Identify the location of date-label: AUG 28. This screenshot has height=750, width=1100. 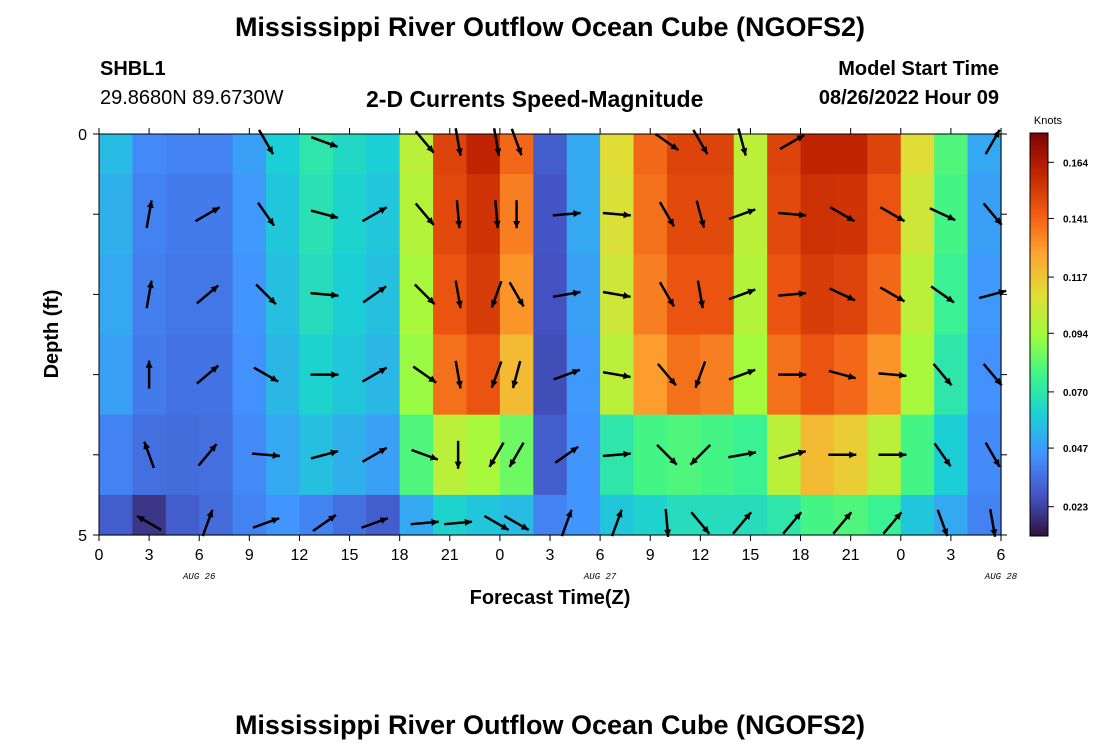
(1001, 577).